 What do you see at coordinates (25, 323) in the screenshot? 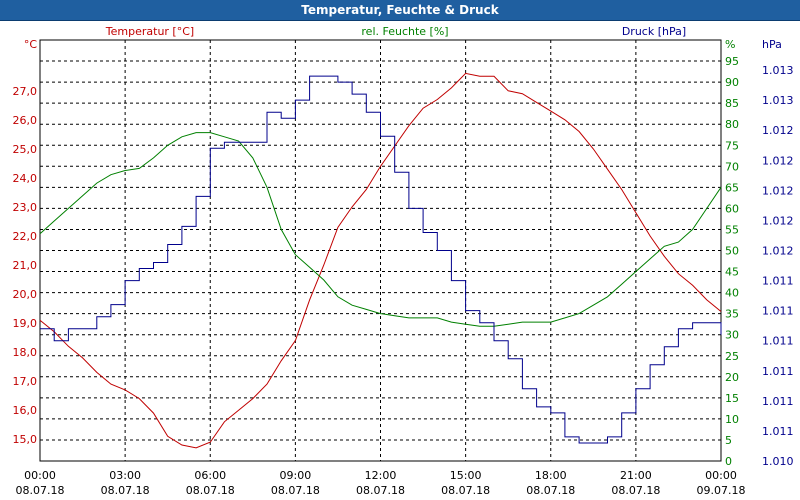
I see `temp-tick-label: 19,0` at bounding box center [25, 323].